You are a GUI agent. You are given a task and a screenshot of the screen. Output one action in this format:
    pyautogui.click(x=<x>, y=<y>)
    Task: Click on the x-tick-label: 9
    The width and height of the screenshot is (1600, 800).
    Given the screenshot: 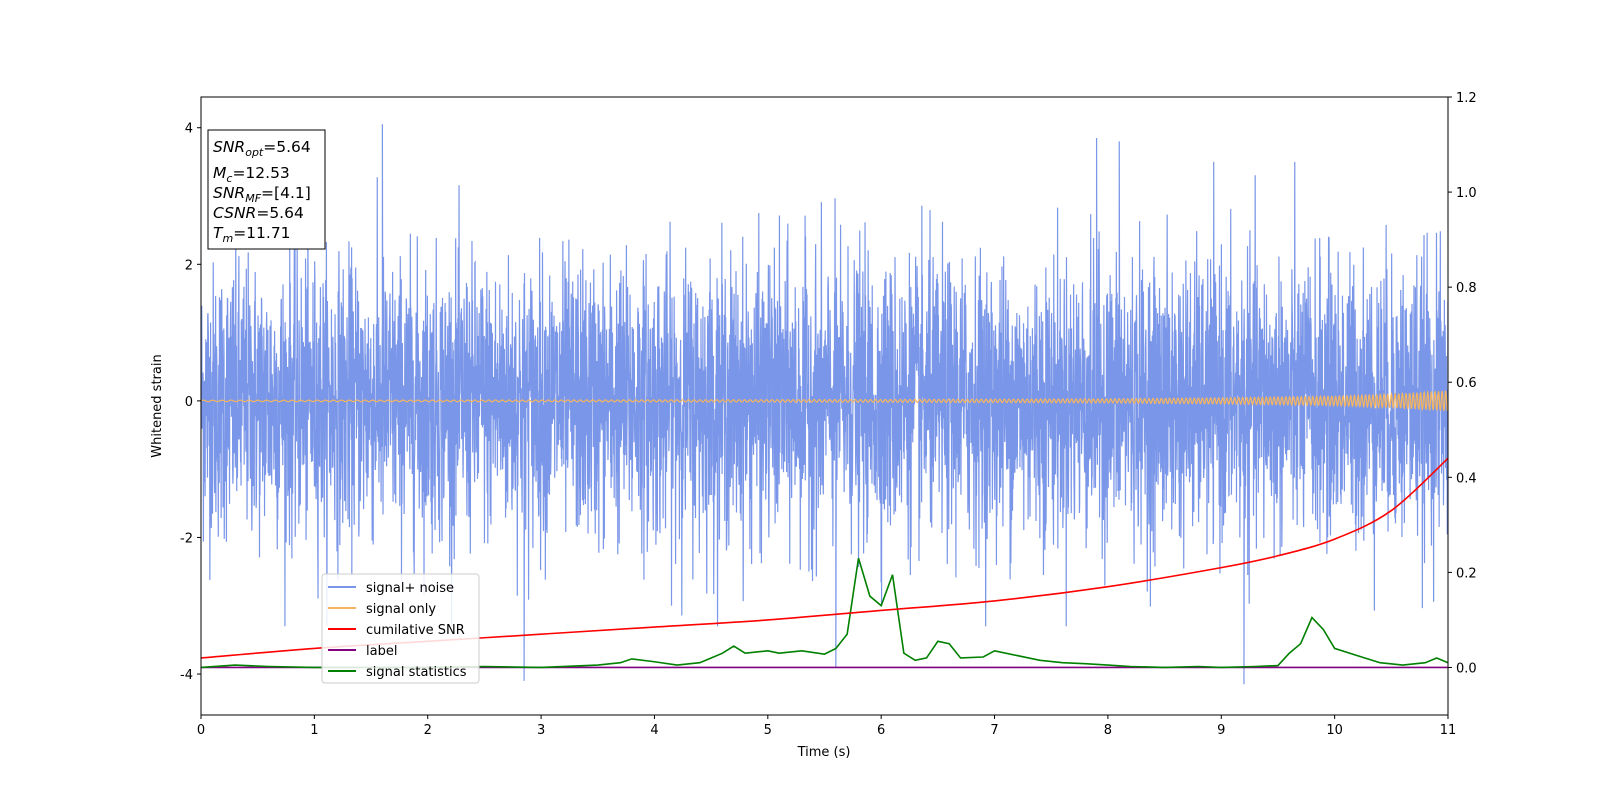 What is the action you would take?
    pyautogui.click(x=1221, y=730)
    